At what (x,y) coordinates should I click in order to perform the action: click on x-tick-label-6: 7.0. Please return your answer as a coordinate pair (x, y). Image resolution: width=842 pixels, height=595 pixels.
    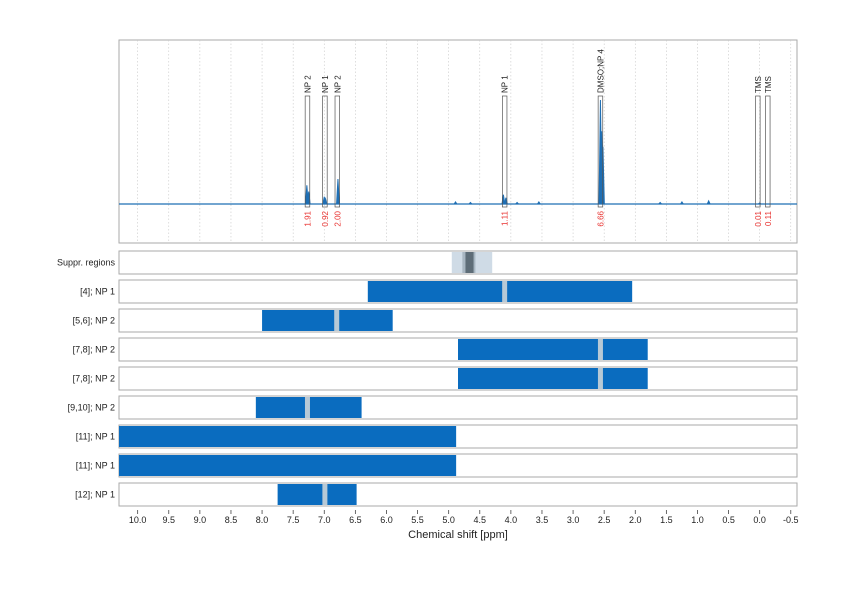
    Looking at the image, I should click on (324, 520).